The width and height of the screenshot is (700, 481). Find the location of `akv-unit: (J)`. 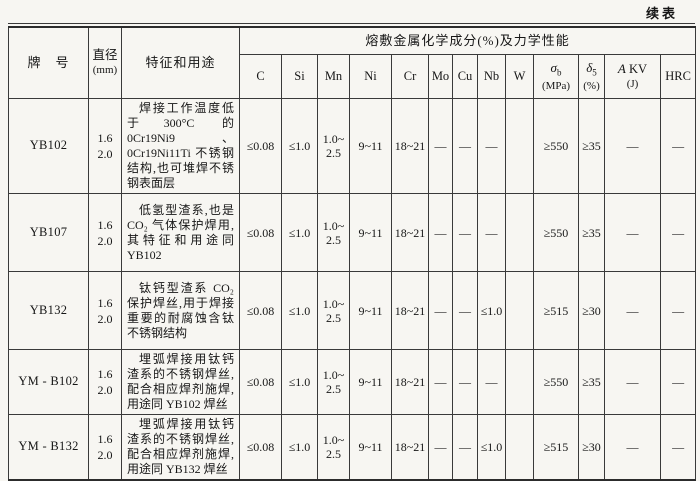

akv-unit: (J) is located at coordinates (632, 84).